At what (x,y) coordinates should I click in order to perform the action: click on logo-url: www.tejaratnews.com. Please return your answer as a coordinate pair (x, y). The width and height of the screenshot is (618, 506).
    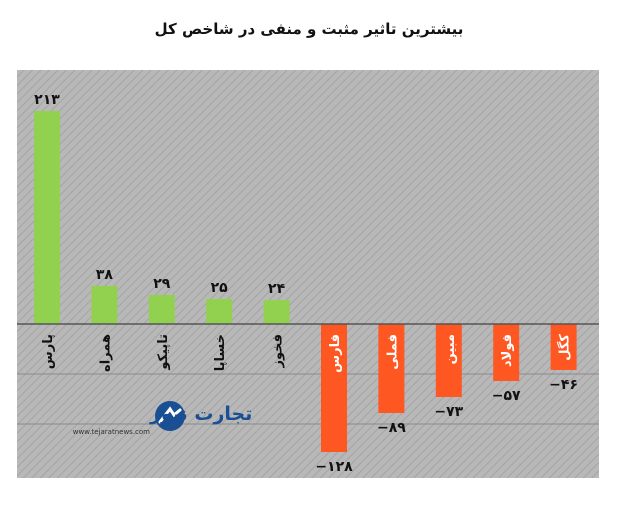
    Looking at the image, I should click on (111, 432).